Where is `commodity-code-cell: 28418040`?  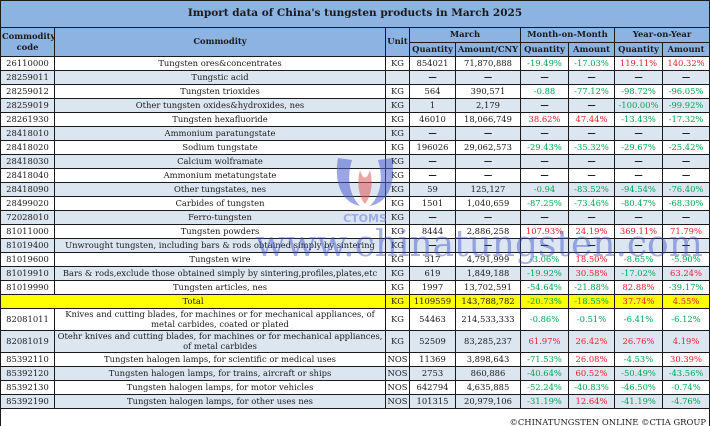 commodity-code-cell: 28418040 is located at coordinates (27, 175).